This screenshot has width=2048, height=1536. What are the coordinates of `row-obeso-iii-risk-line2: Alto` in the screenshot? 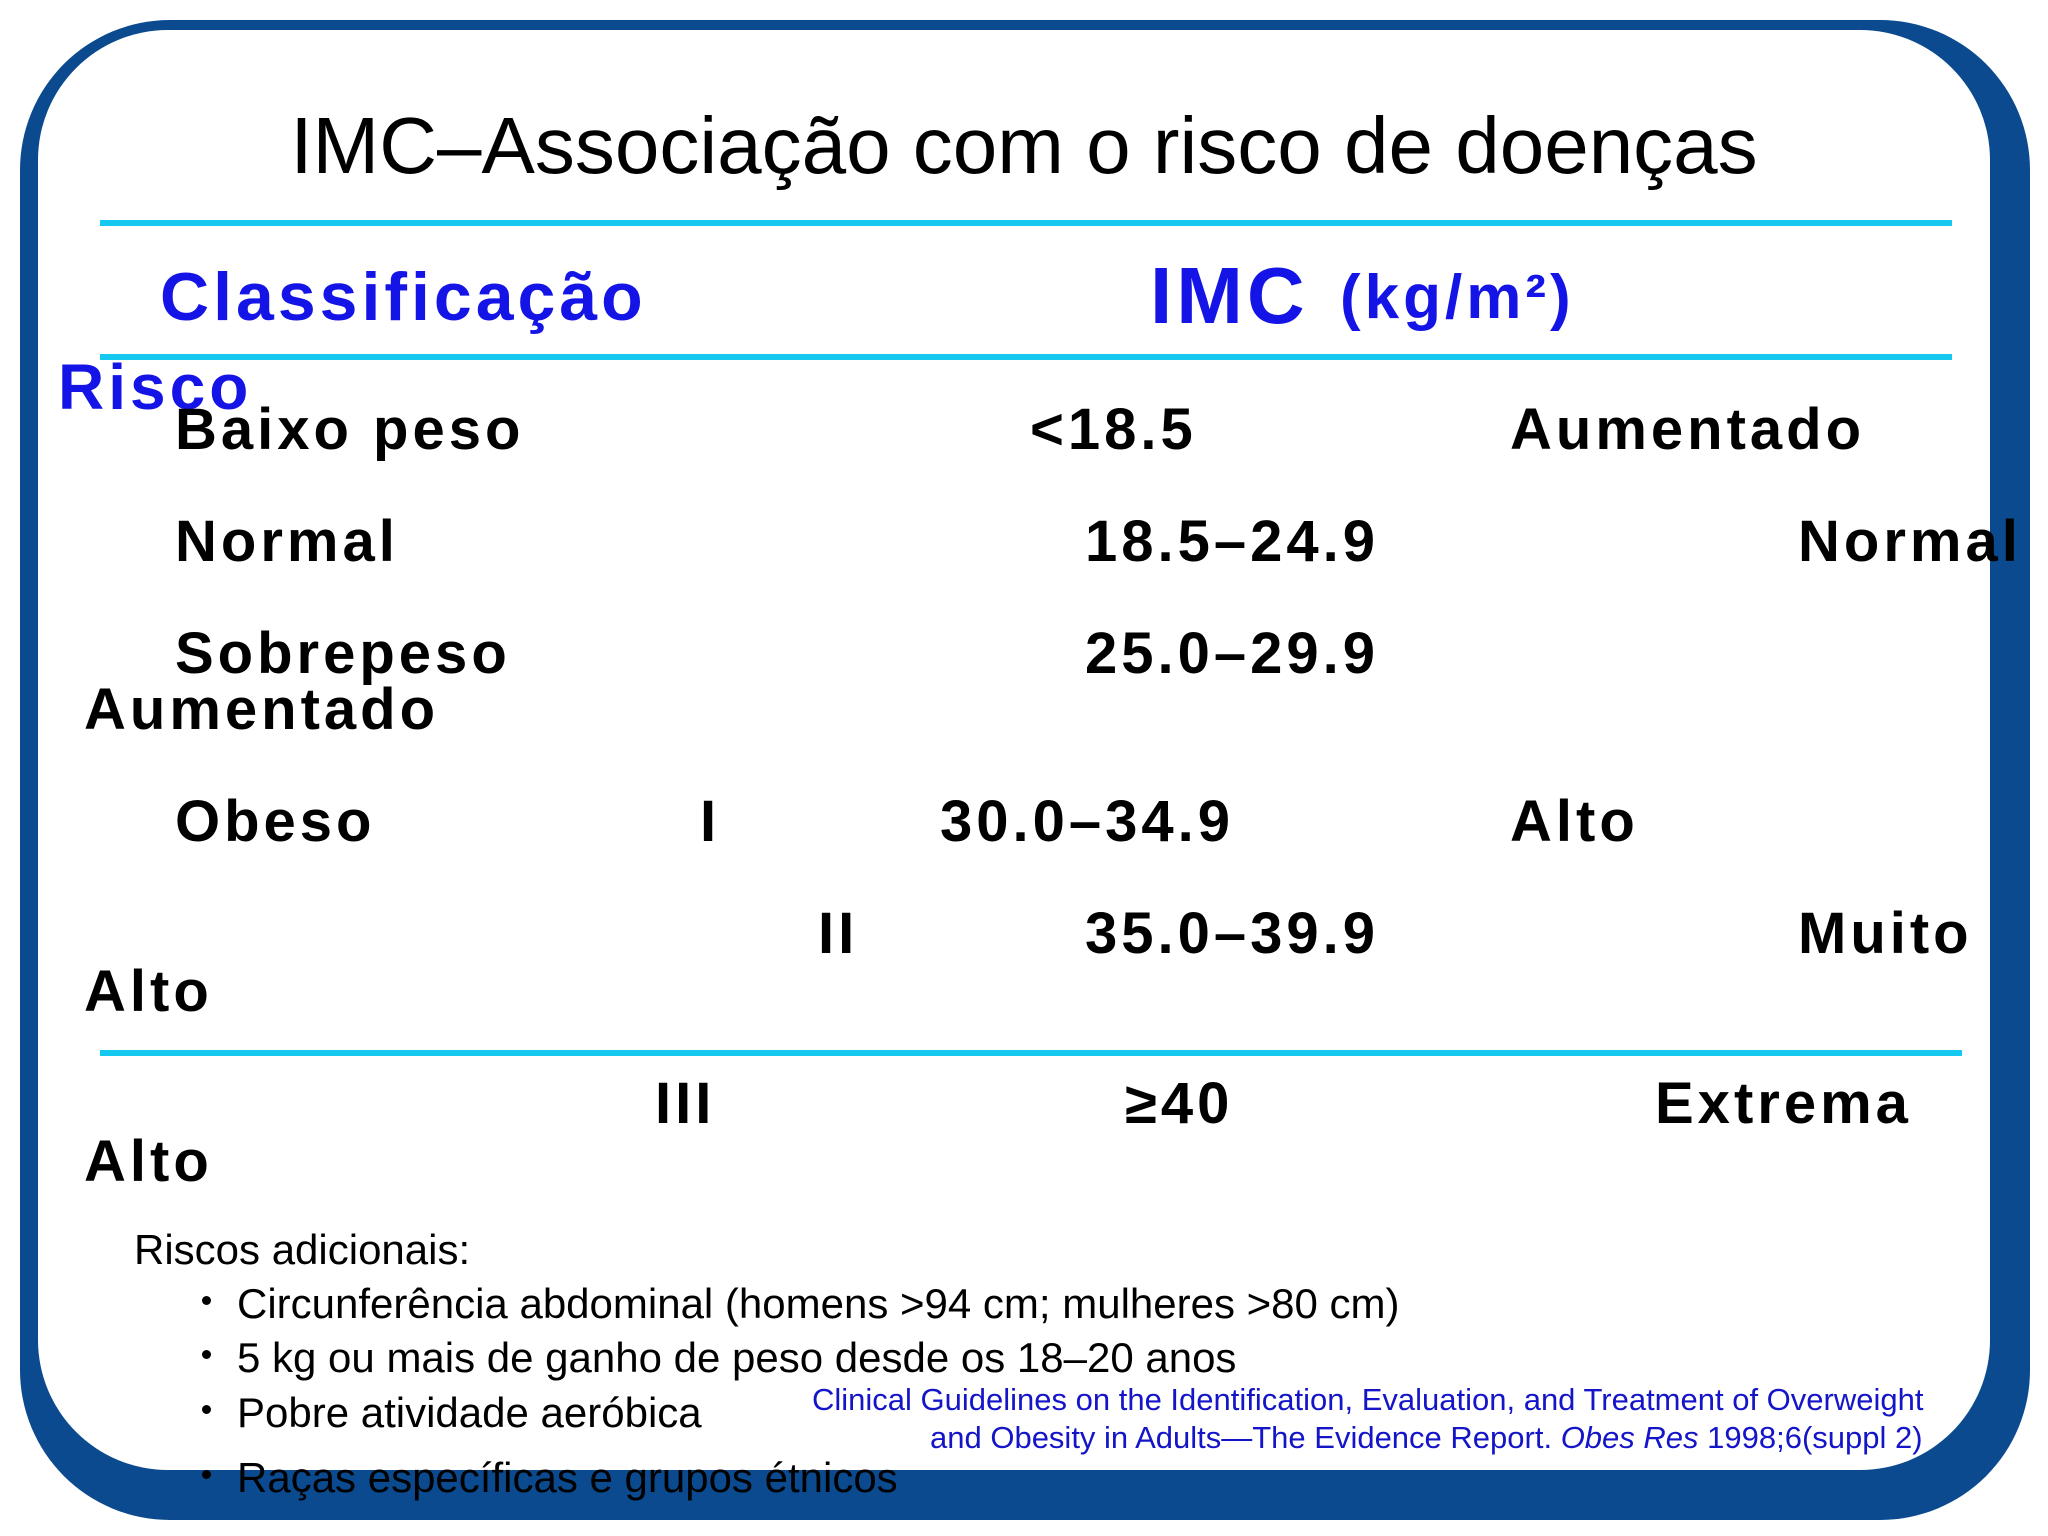 It's located at (148, 1161).